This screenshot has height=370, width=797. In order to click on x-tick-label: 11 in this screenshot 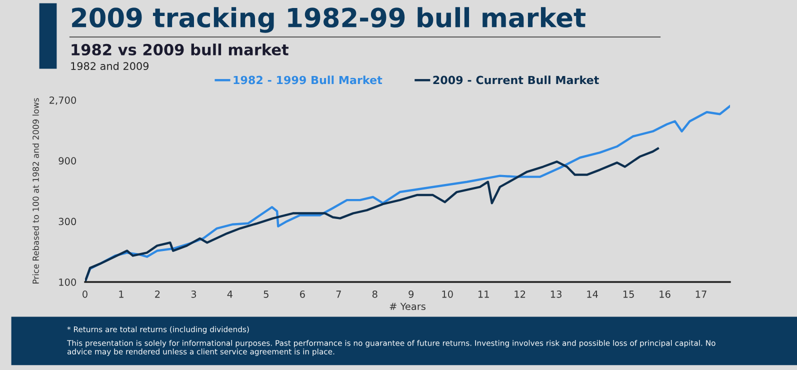, I will do `click(483, 294)`.